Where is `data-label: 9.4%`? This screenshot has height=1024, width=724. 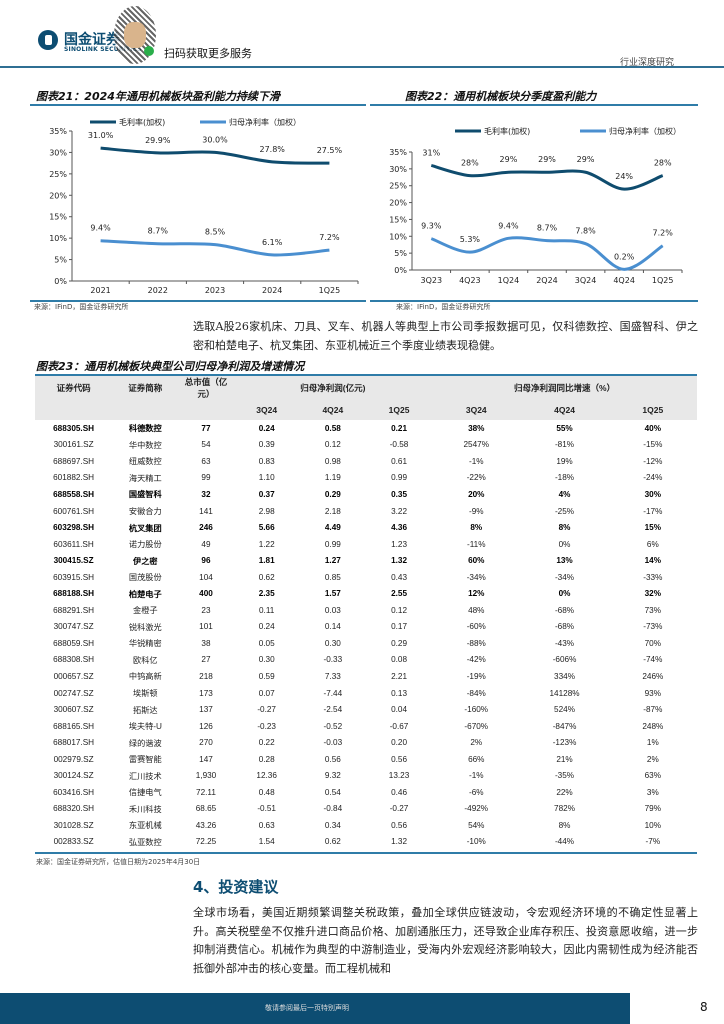
data-label: 9.4% is located at coordinates (508, 225).